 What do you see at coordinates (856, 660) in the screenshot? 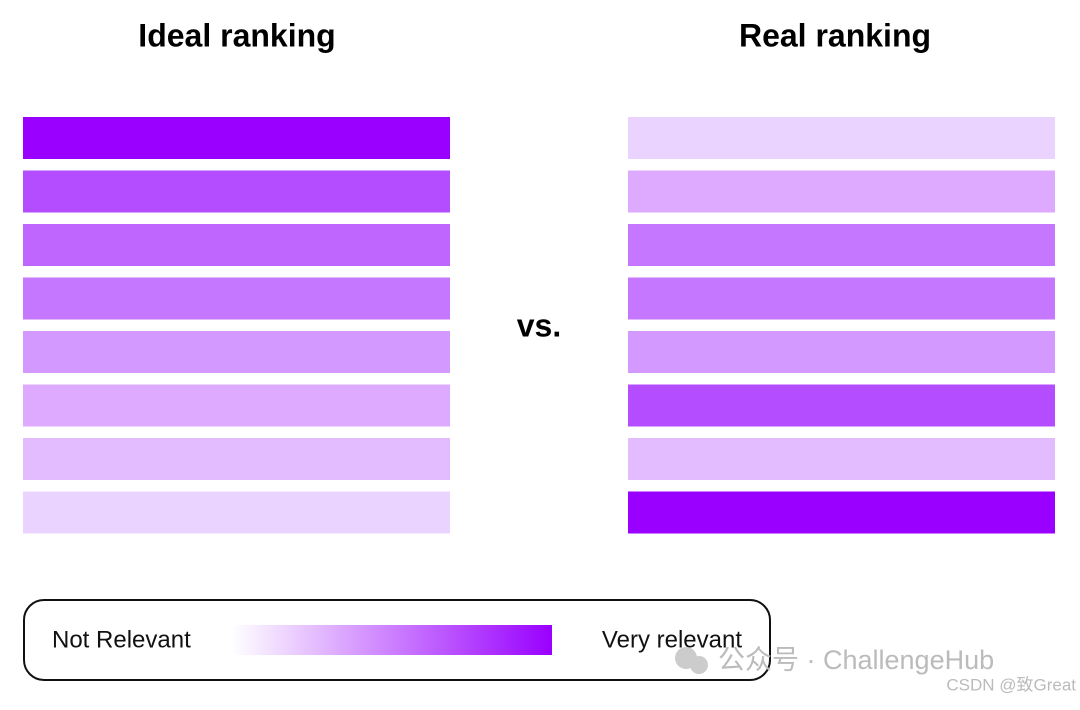
I see `watermark-account: 公众号 · ChallengeHub` at bounding box center [856, 660].